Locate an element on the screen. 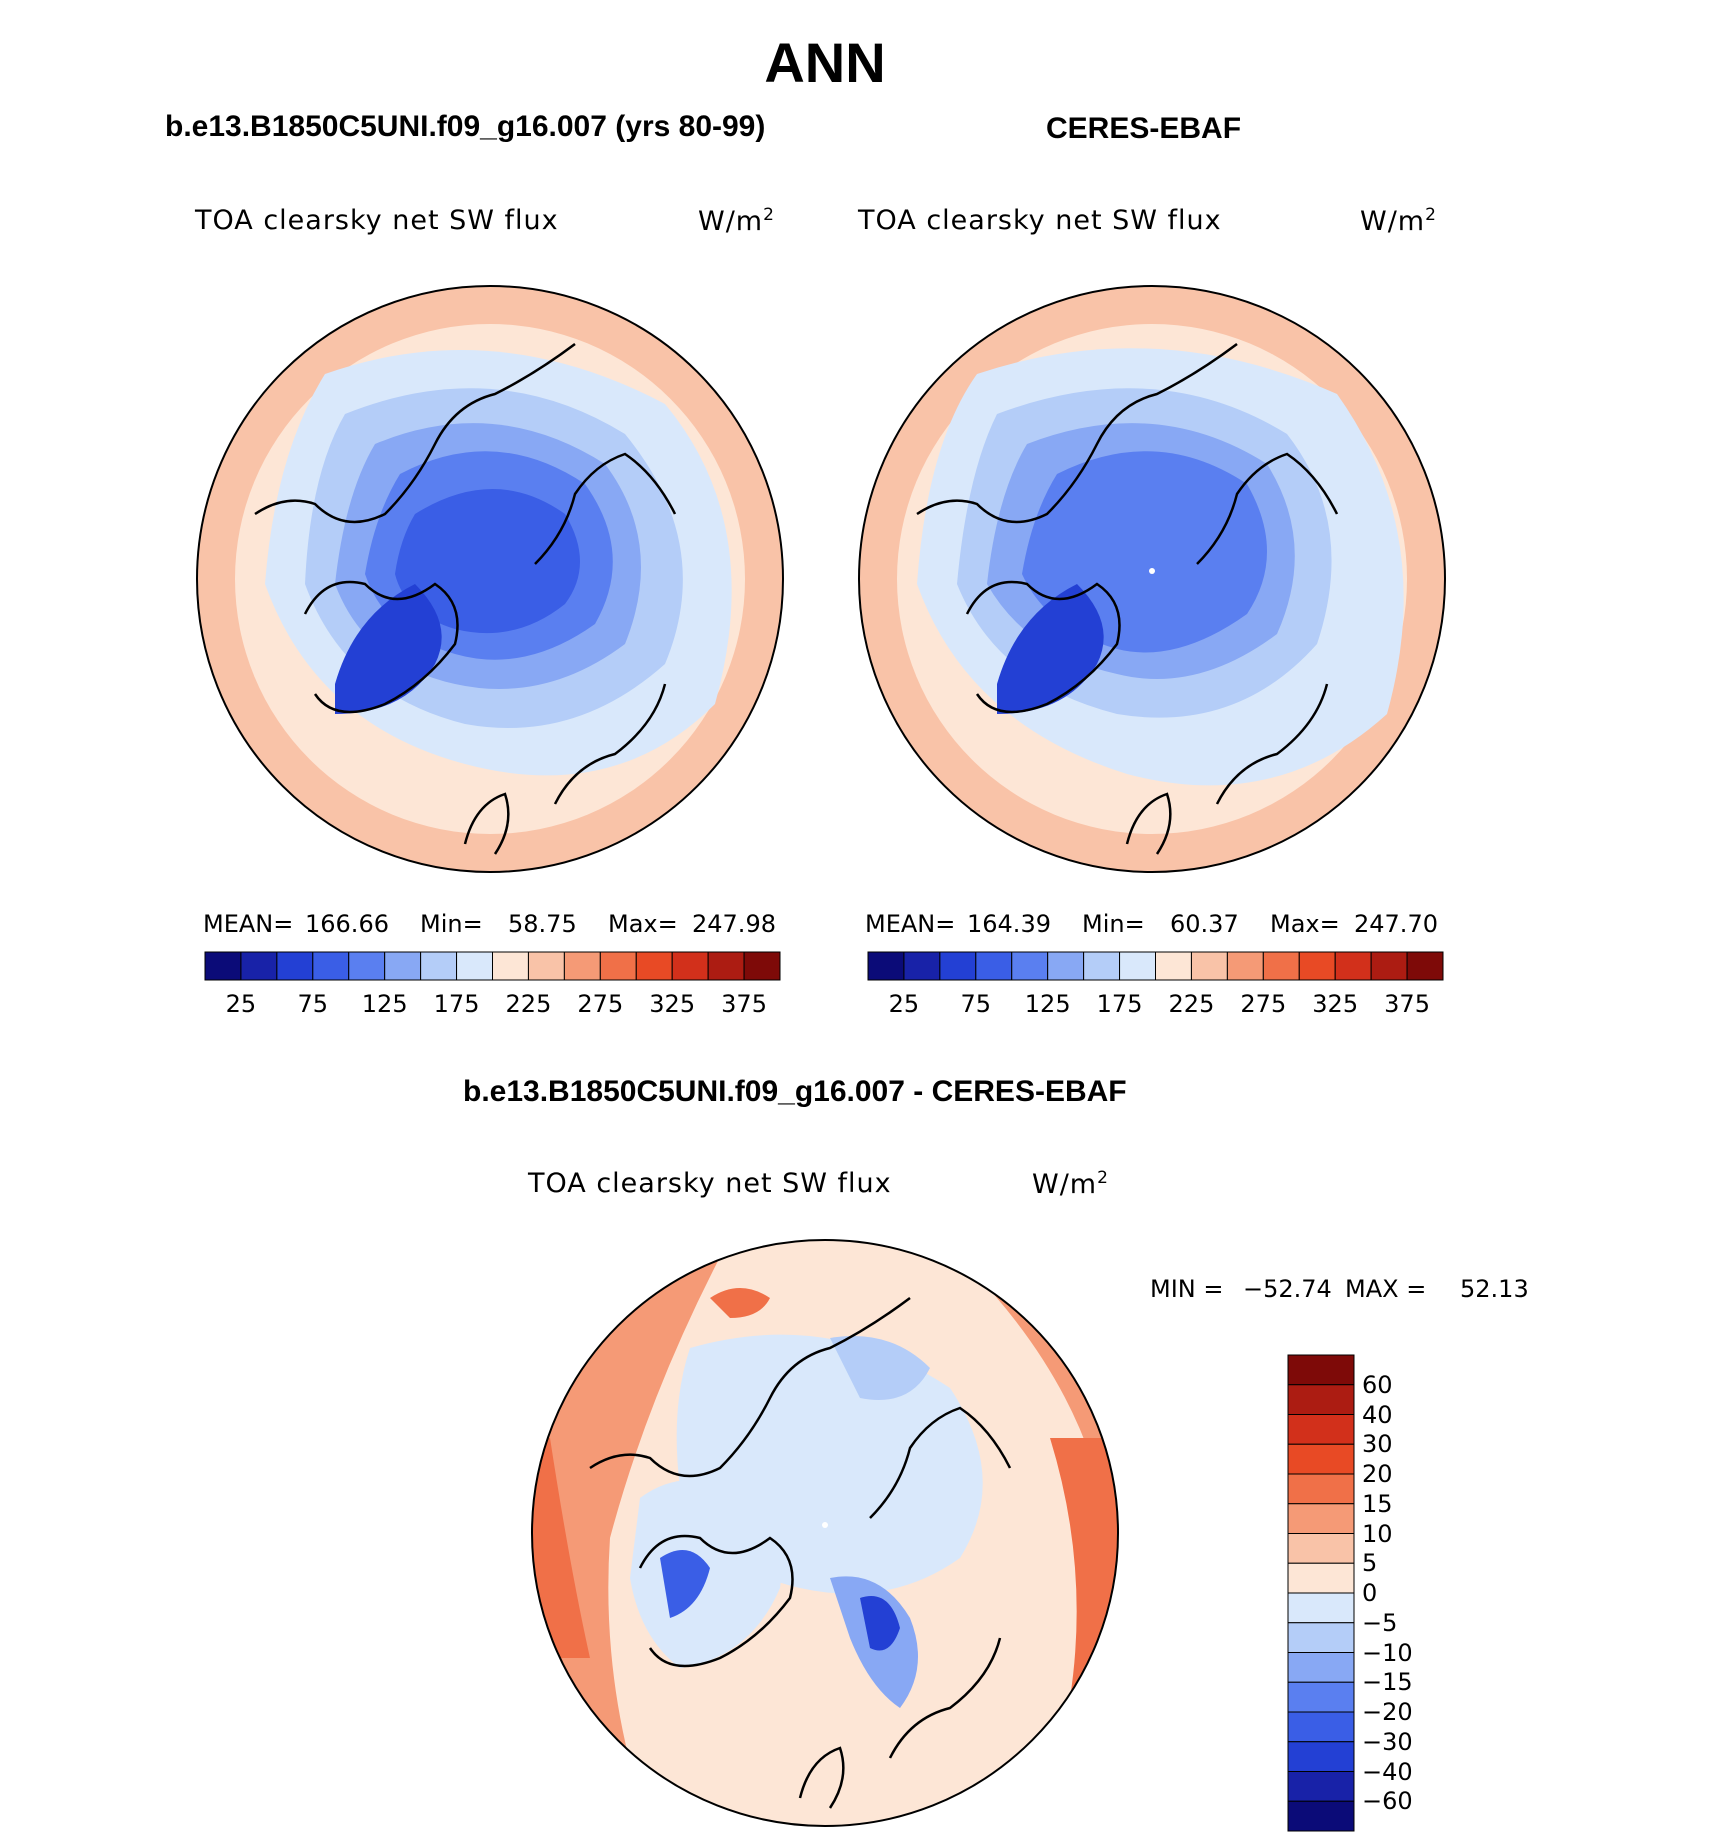  panel2-min-label: Min= is located at coordinates (1113, 924).